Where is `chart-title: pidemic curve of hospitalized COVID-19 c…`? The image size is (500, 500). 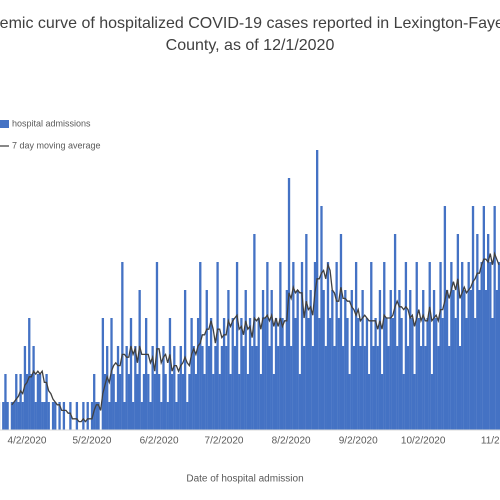 chart-title: pidemic curve of hospitalized COVID-19 c… is located at coordinates (250, 23).